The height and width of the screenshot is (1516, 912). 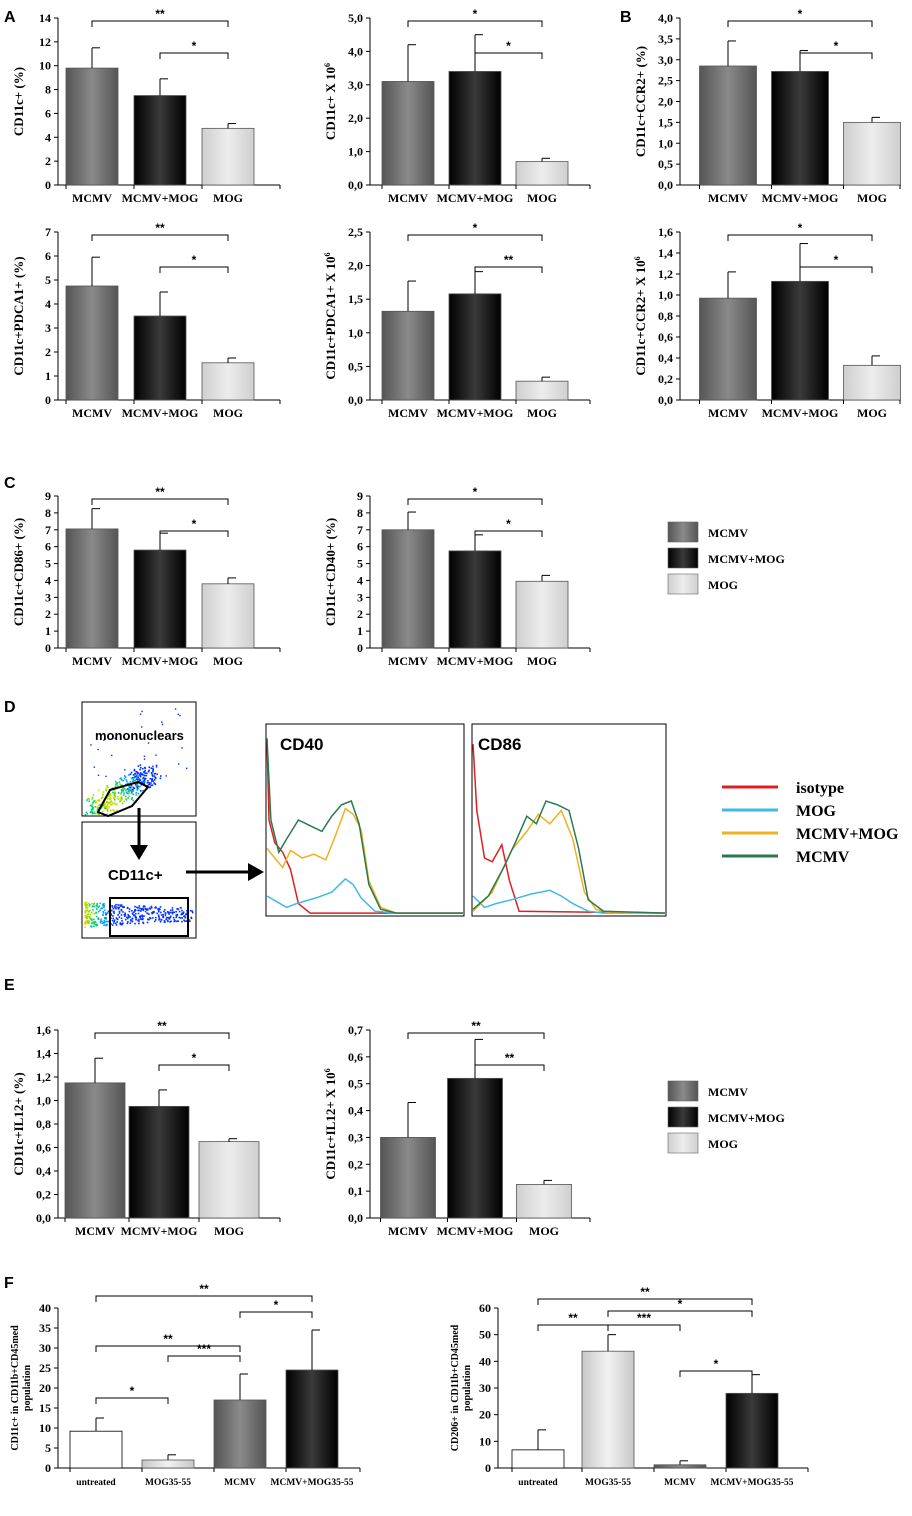 I want to click on y-axis-label: CD11c+CD86+ (%), so click(x=18, y=572).